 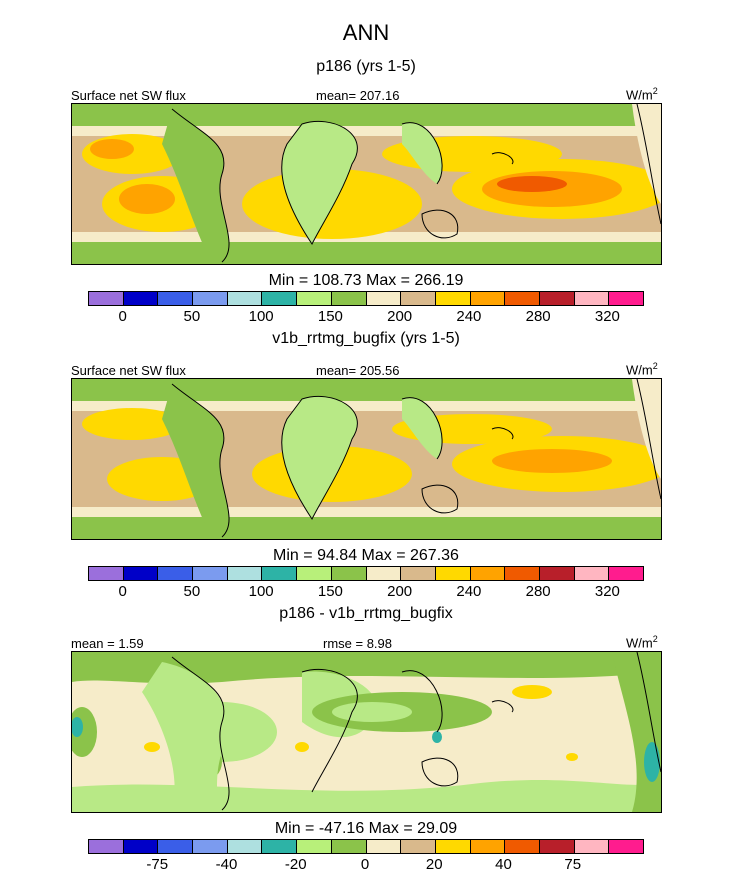 I want to click on panel1-variable-label: Surface net SW flux, so click(x=128, y=95).